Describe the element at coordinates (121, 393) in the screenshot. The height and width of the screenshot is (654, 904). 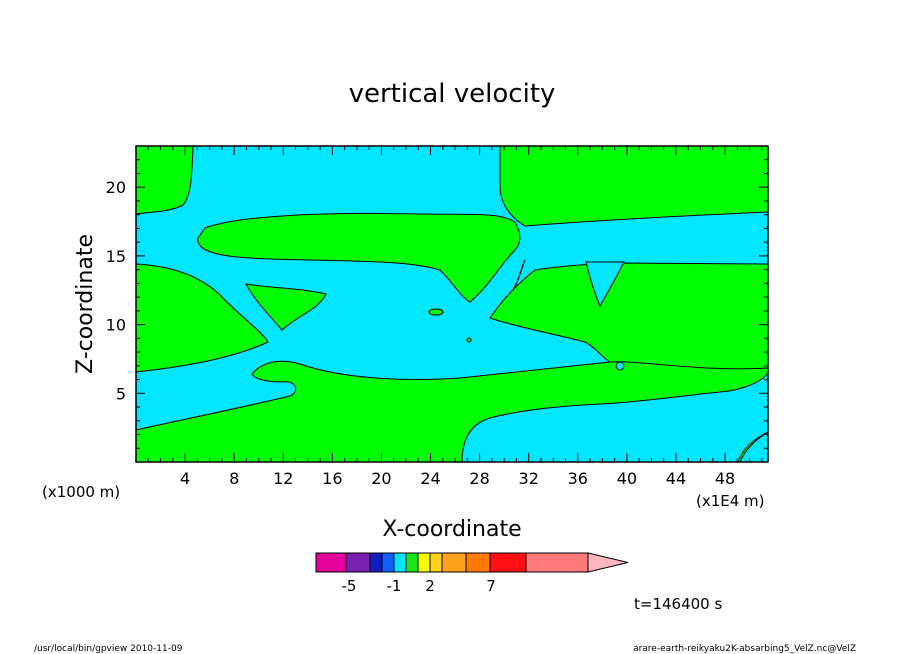
I see `y-tick-label: 5` at that location.